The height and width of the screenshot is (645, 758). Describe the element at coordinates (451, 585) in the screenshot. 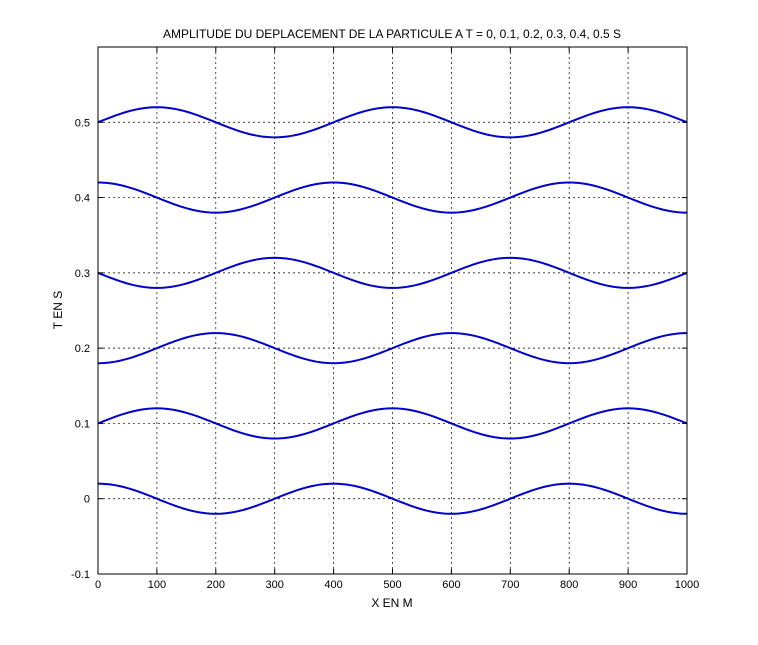

I see `x-tick-label: 600` at that location.